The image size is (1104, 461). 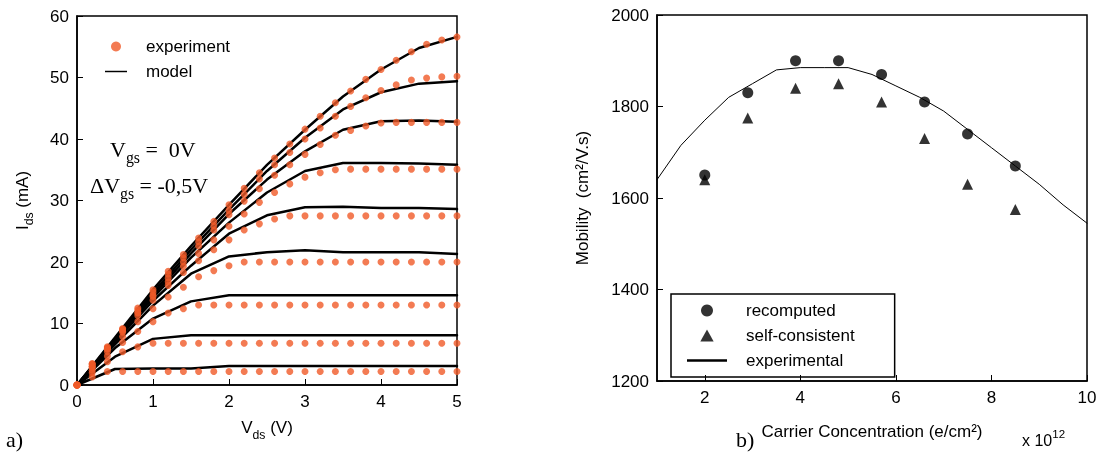 I want to click on y-tick-label: 60, so click(x=59, y=16).